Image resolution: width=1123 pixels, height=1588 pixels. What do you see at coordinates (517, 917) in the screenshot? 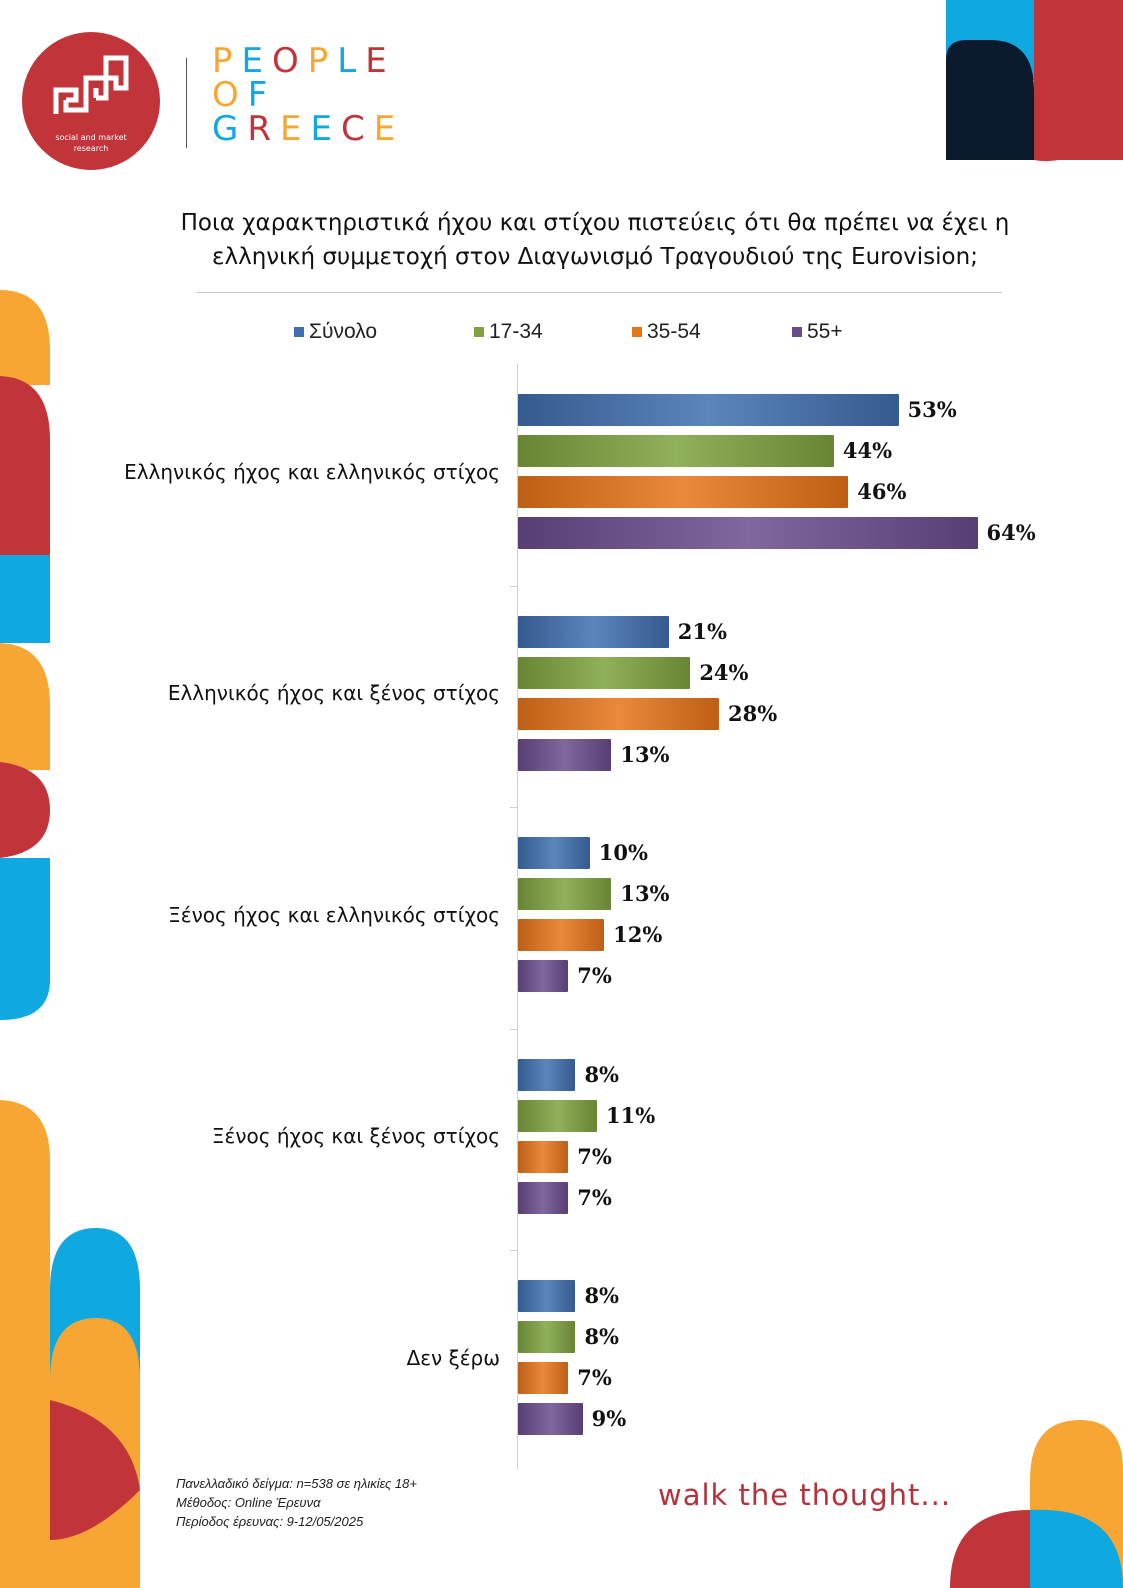
I see `category-axis` at bounding box center [517, 917].